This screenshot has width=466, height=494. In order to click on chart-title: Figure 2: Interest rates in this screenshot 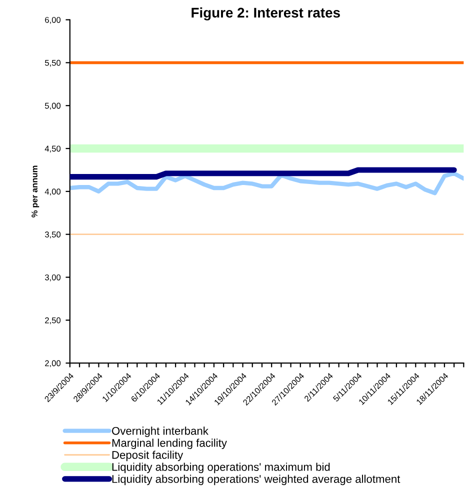, I will do `click(266, 13)`.